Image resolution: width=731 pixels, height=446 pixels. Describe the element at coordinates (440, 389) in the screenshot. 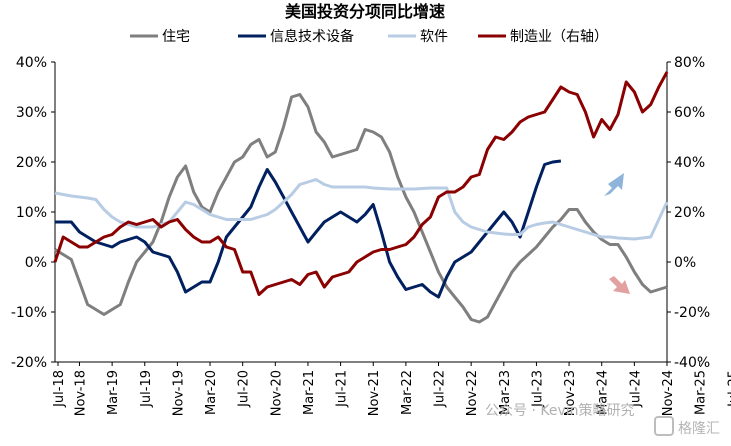

I see `x-tick-label: Jul-22` at that location.